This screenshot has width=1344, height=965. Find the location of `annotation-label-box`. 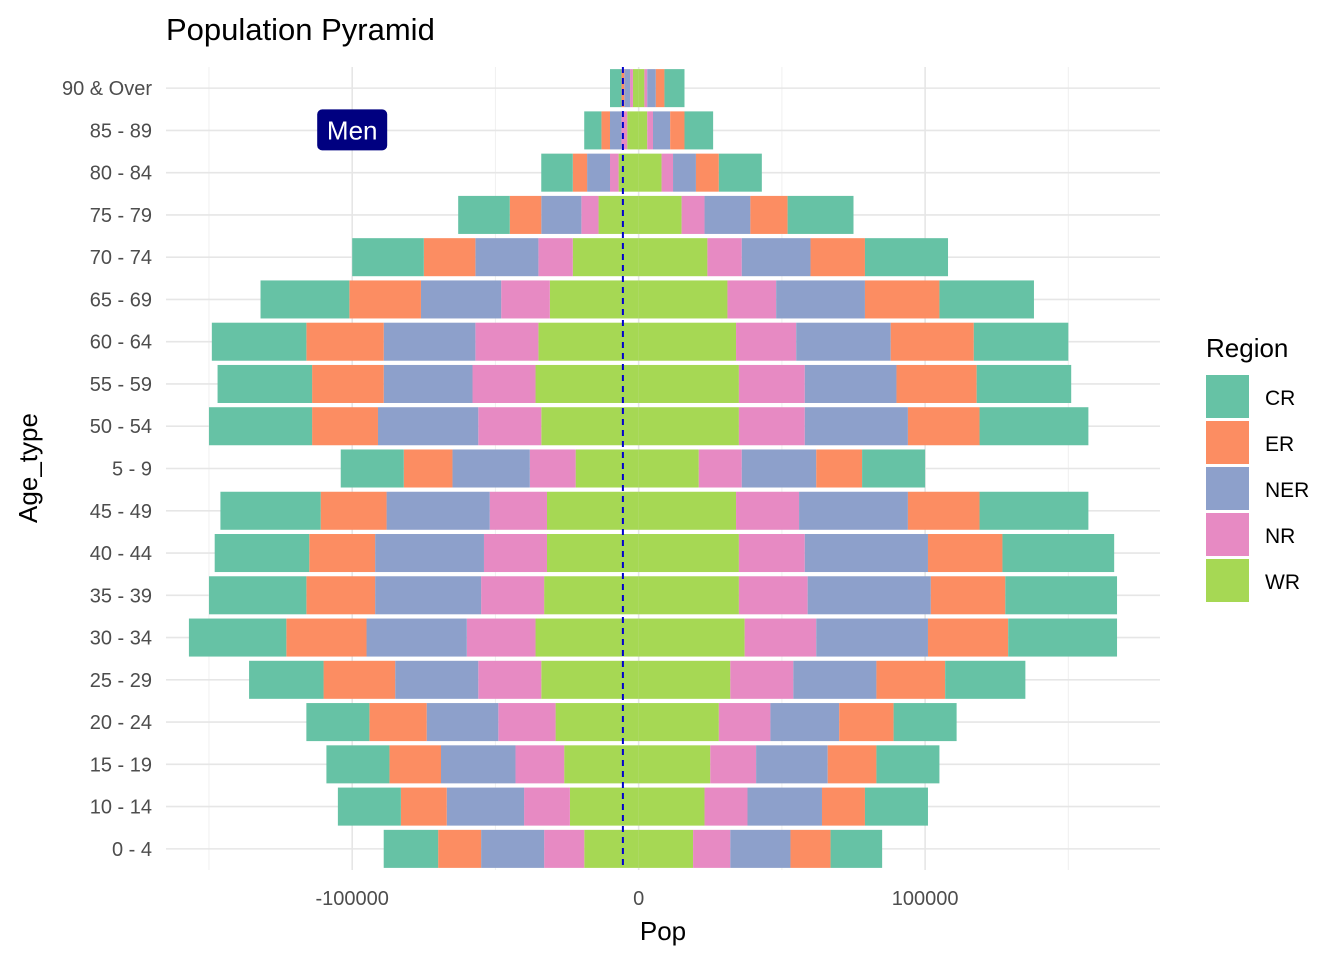

annotation-label-box is located at coordinates (352, 130).